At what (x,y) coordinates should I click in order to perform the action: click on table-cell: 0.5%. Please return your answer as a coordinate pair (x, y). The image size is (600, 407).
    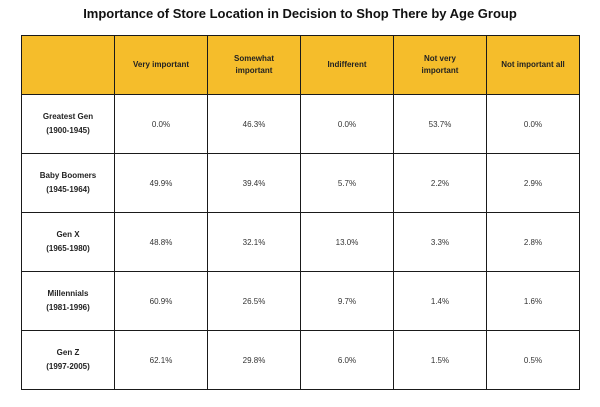
    Looking at the image, I should click on (533, 360).